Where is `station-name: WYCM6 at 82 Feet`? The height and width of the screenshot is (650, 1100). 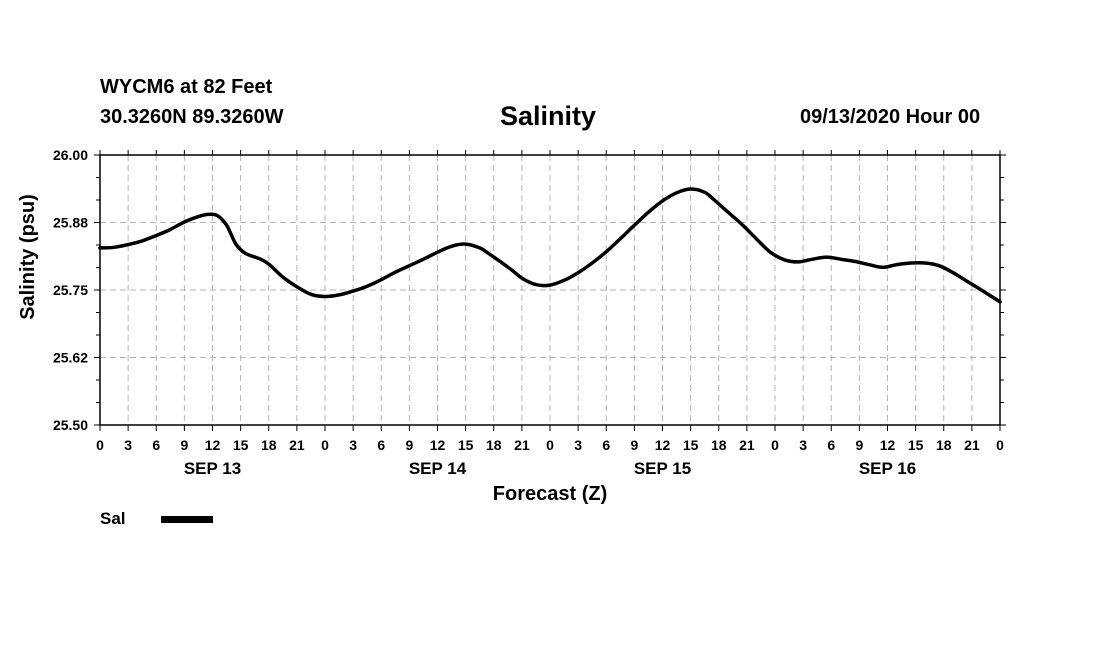
station-name: WYCM6 at 82 Feet is located at coordinates (186, 87).